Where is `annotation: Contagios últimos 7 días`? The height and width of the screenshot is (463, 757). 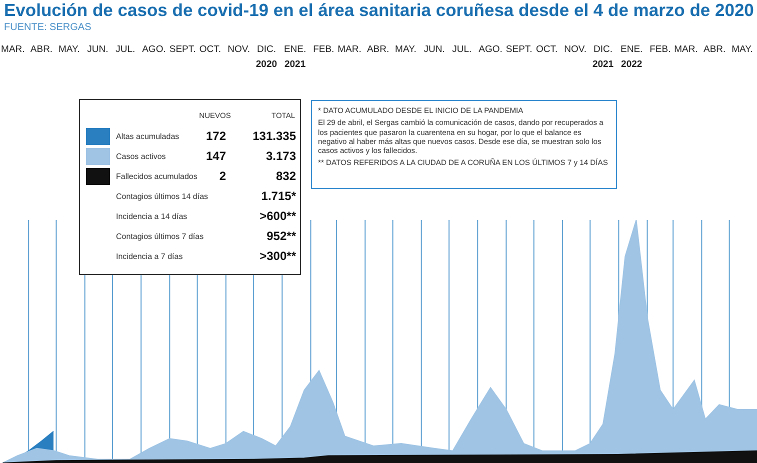
annotation: Contagios últimos 7 días is located at coordinates (160, 236).